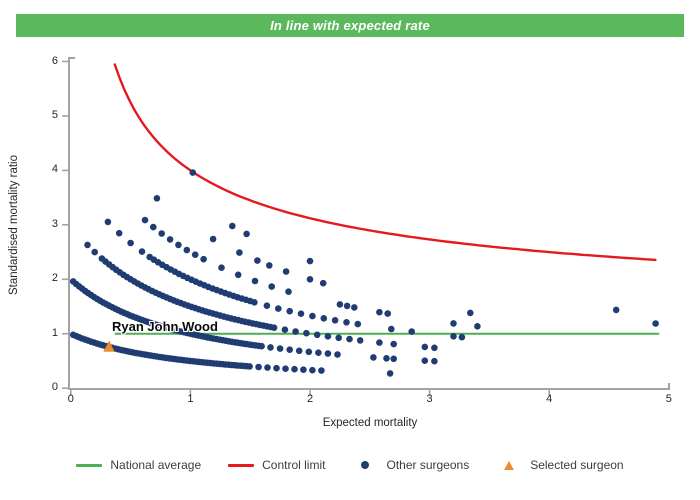  Describe the element at coordinates (577, 465) in the screenshot. I see `legend-label: Selected surgeon` at that location.